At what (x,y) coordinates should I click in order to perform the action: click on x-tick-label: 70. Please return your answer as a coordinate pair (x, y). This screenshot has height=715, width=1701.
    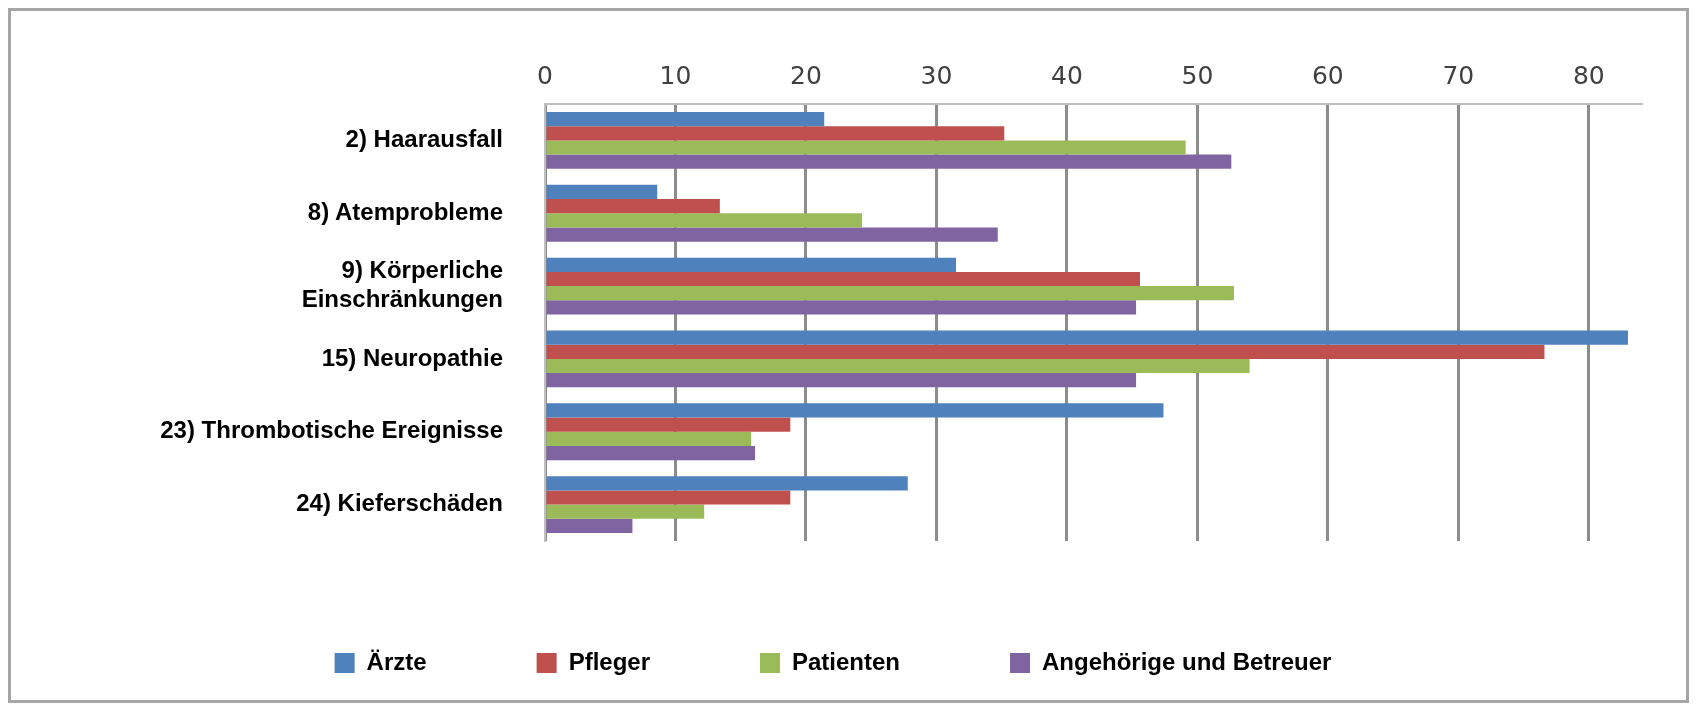
    Looking at the image, I should click on (1458, 75).